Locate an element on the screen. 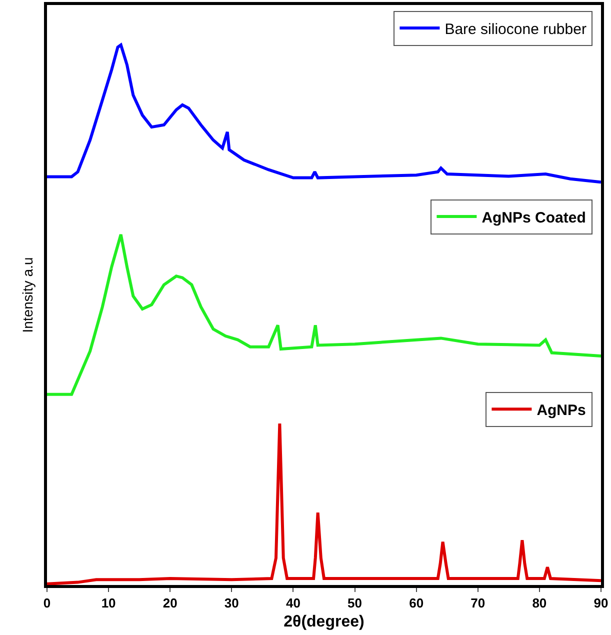 The height and width of the screenshot is (635, 611). x-tick-label: 70 is located at coordinates (478, 603).